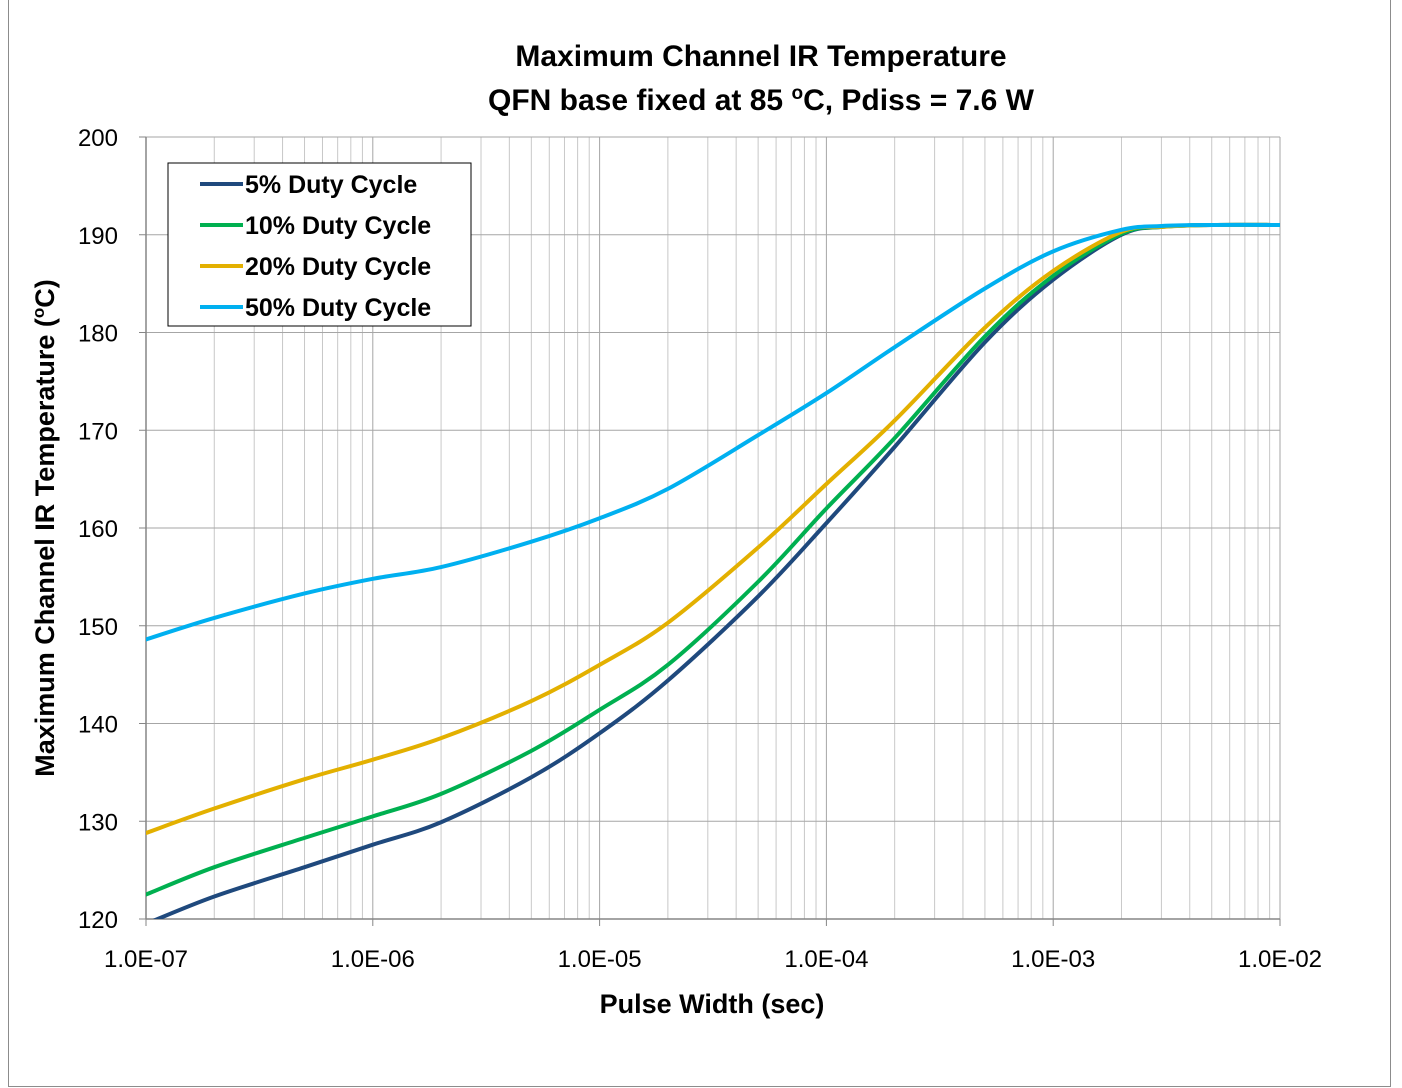 The width and height of the screenshot is (1402, 1088). I want to click on x-axis-label: Pulse Width (sec), so click(712, 1004).